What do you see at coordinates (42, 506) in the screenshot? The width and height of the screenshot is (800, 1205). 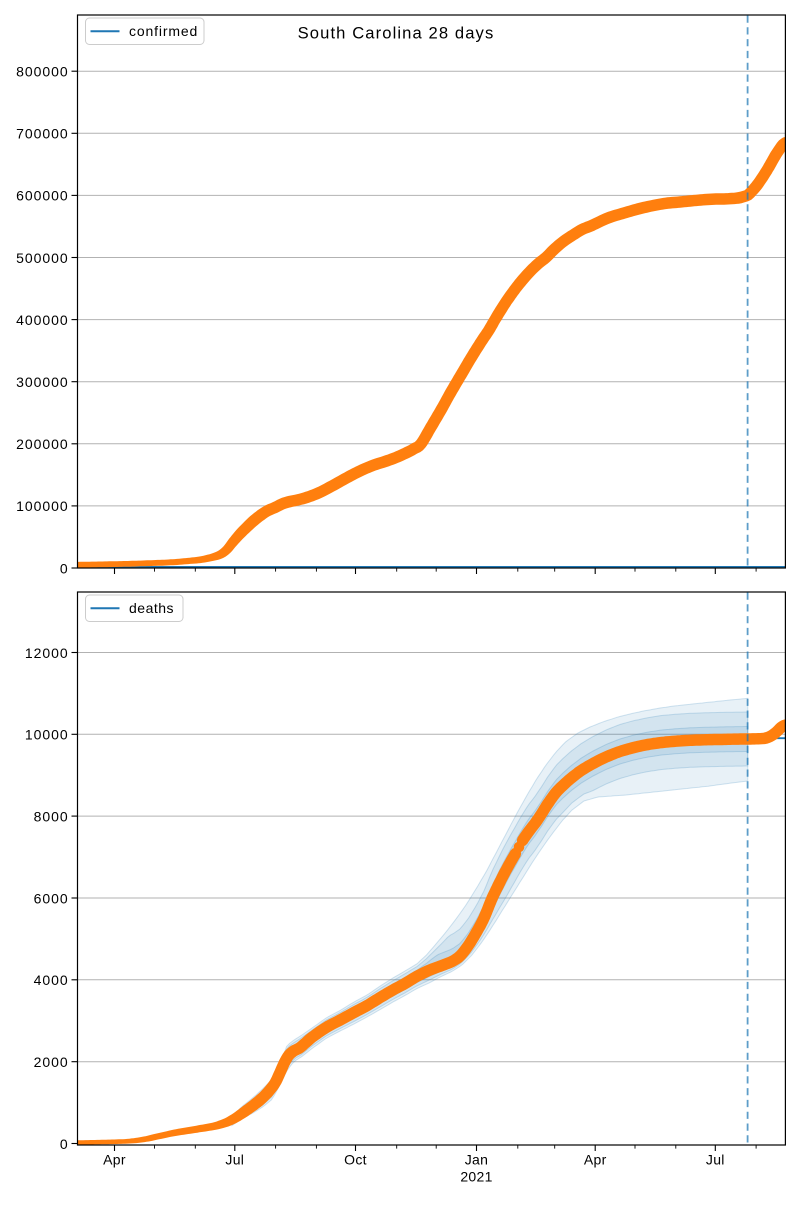 I see `svg-text: 100000` at bounding box center [42, 506].